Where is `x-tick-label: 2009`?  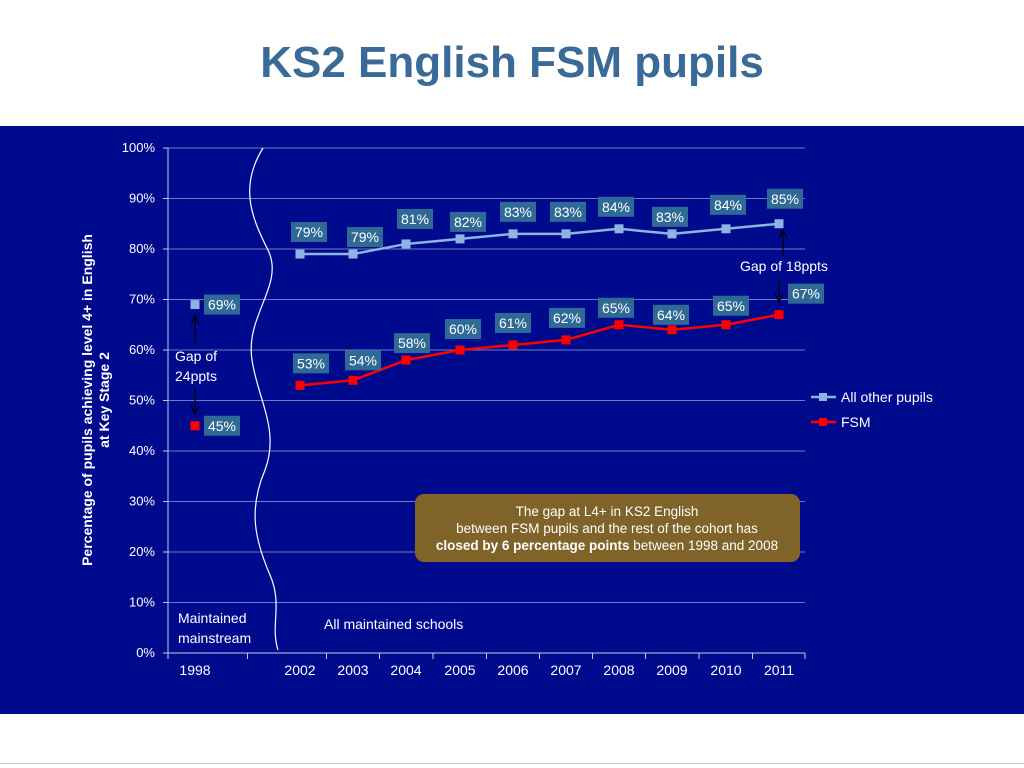
x-tick-label: 2009 is located at coordinates (671, 670).